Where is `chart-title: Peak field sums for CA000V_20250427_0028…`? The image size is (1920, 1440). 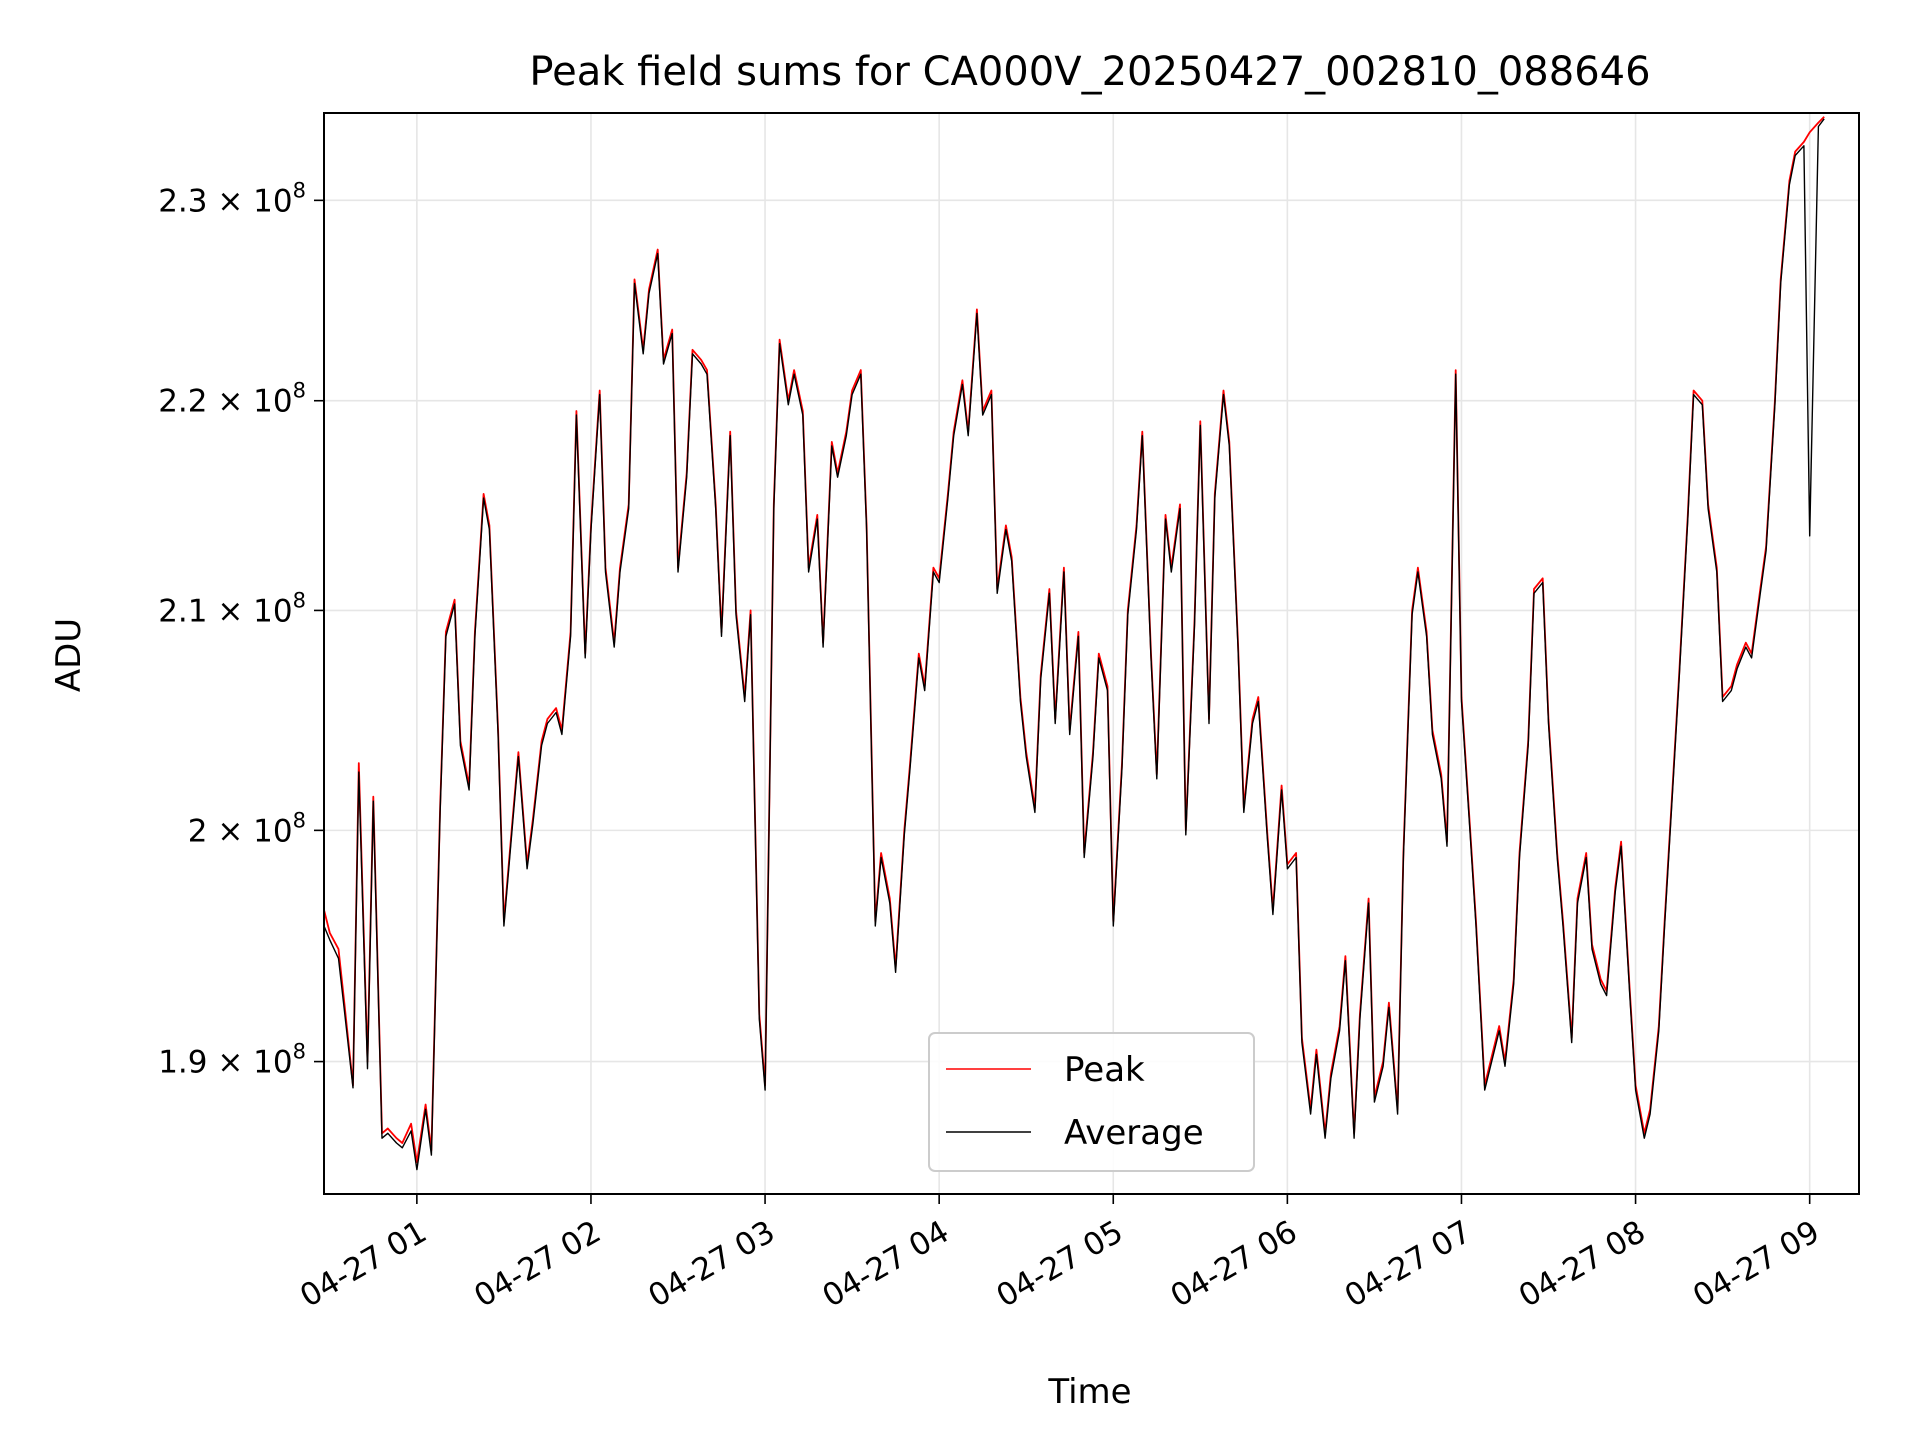 chart-title: Peak field sums for CA000V_20250427_0028… is located at coordinates (1089, 72).